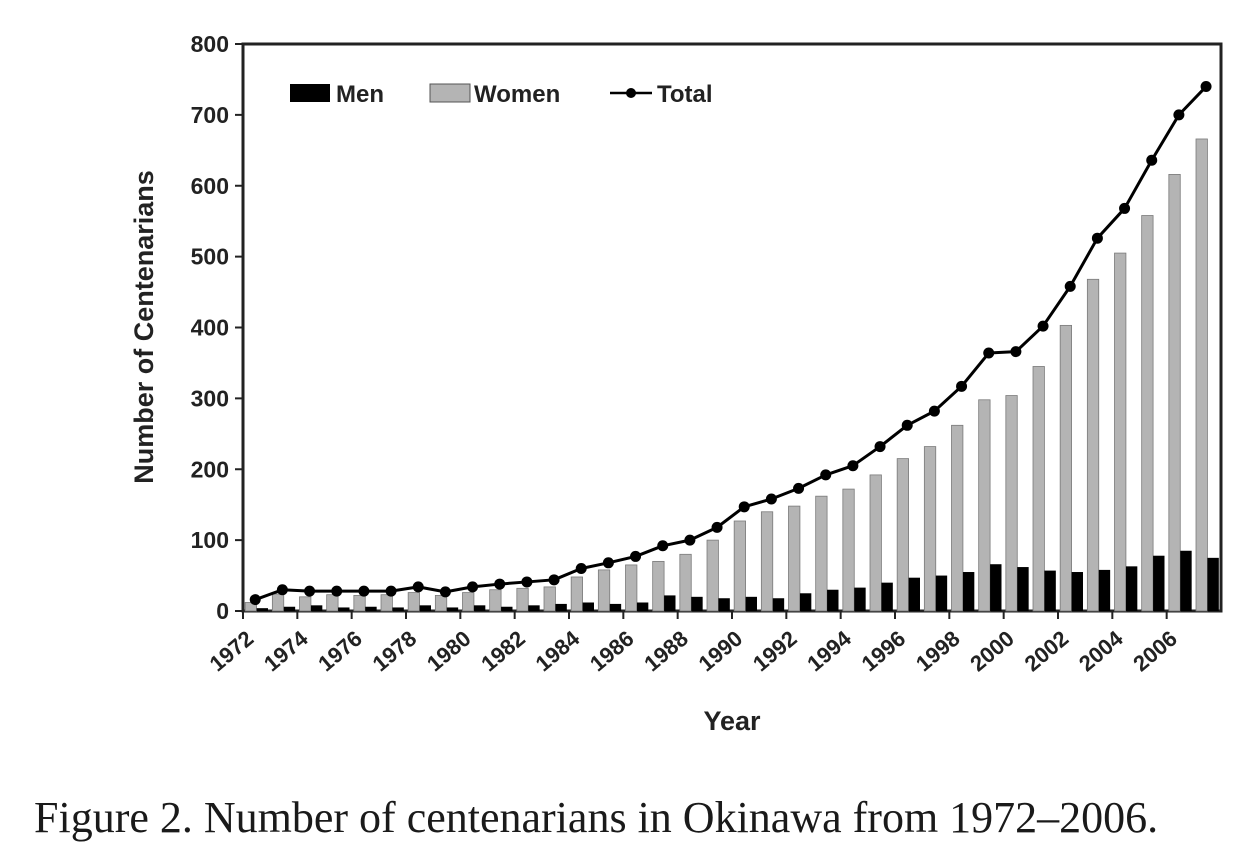 This screenshot has width=1254, height=862. What do you see at coordinates (210, 115) in the screenshot?
I see `y-tick-label: 700` at bounding box center [210, 115].